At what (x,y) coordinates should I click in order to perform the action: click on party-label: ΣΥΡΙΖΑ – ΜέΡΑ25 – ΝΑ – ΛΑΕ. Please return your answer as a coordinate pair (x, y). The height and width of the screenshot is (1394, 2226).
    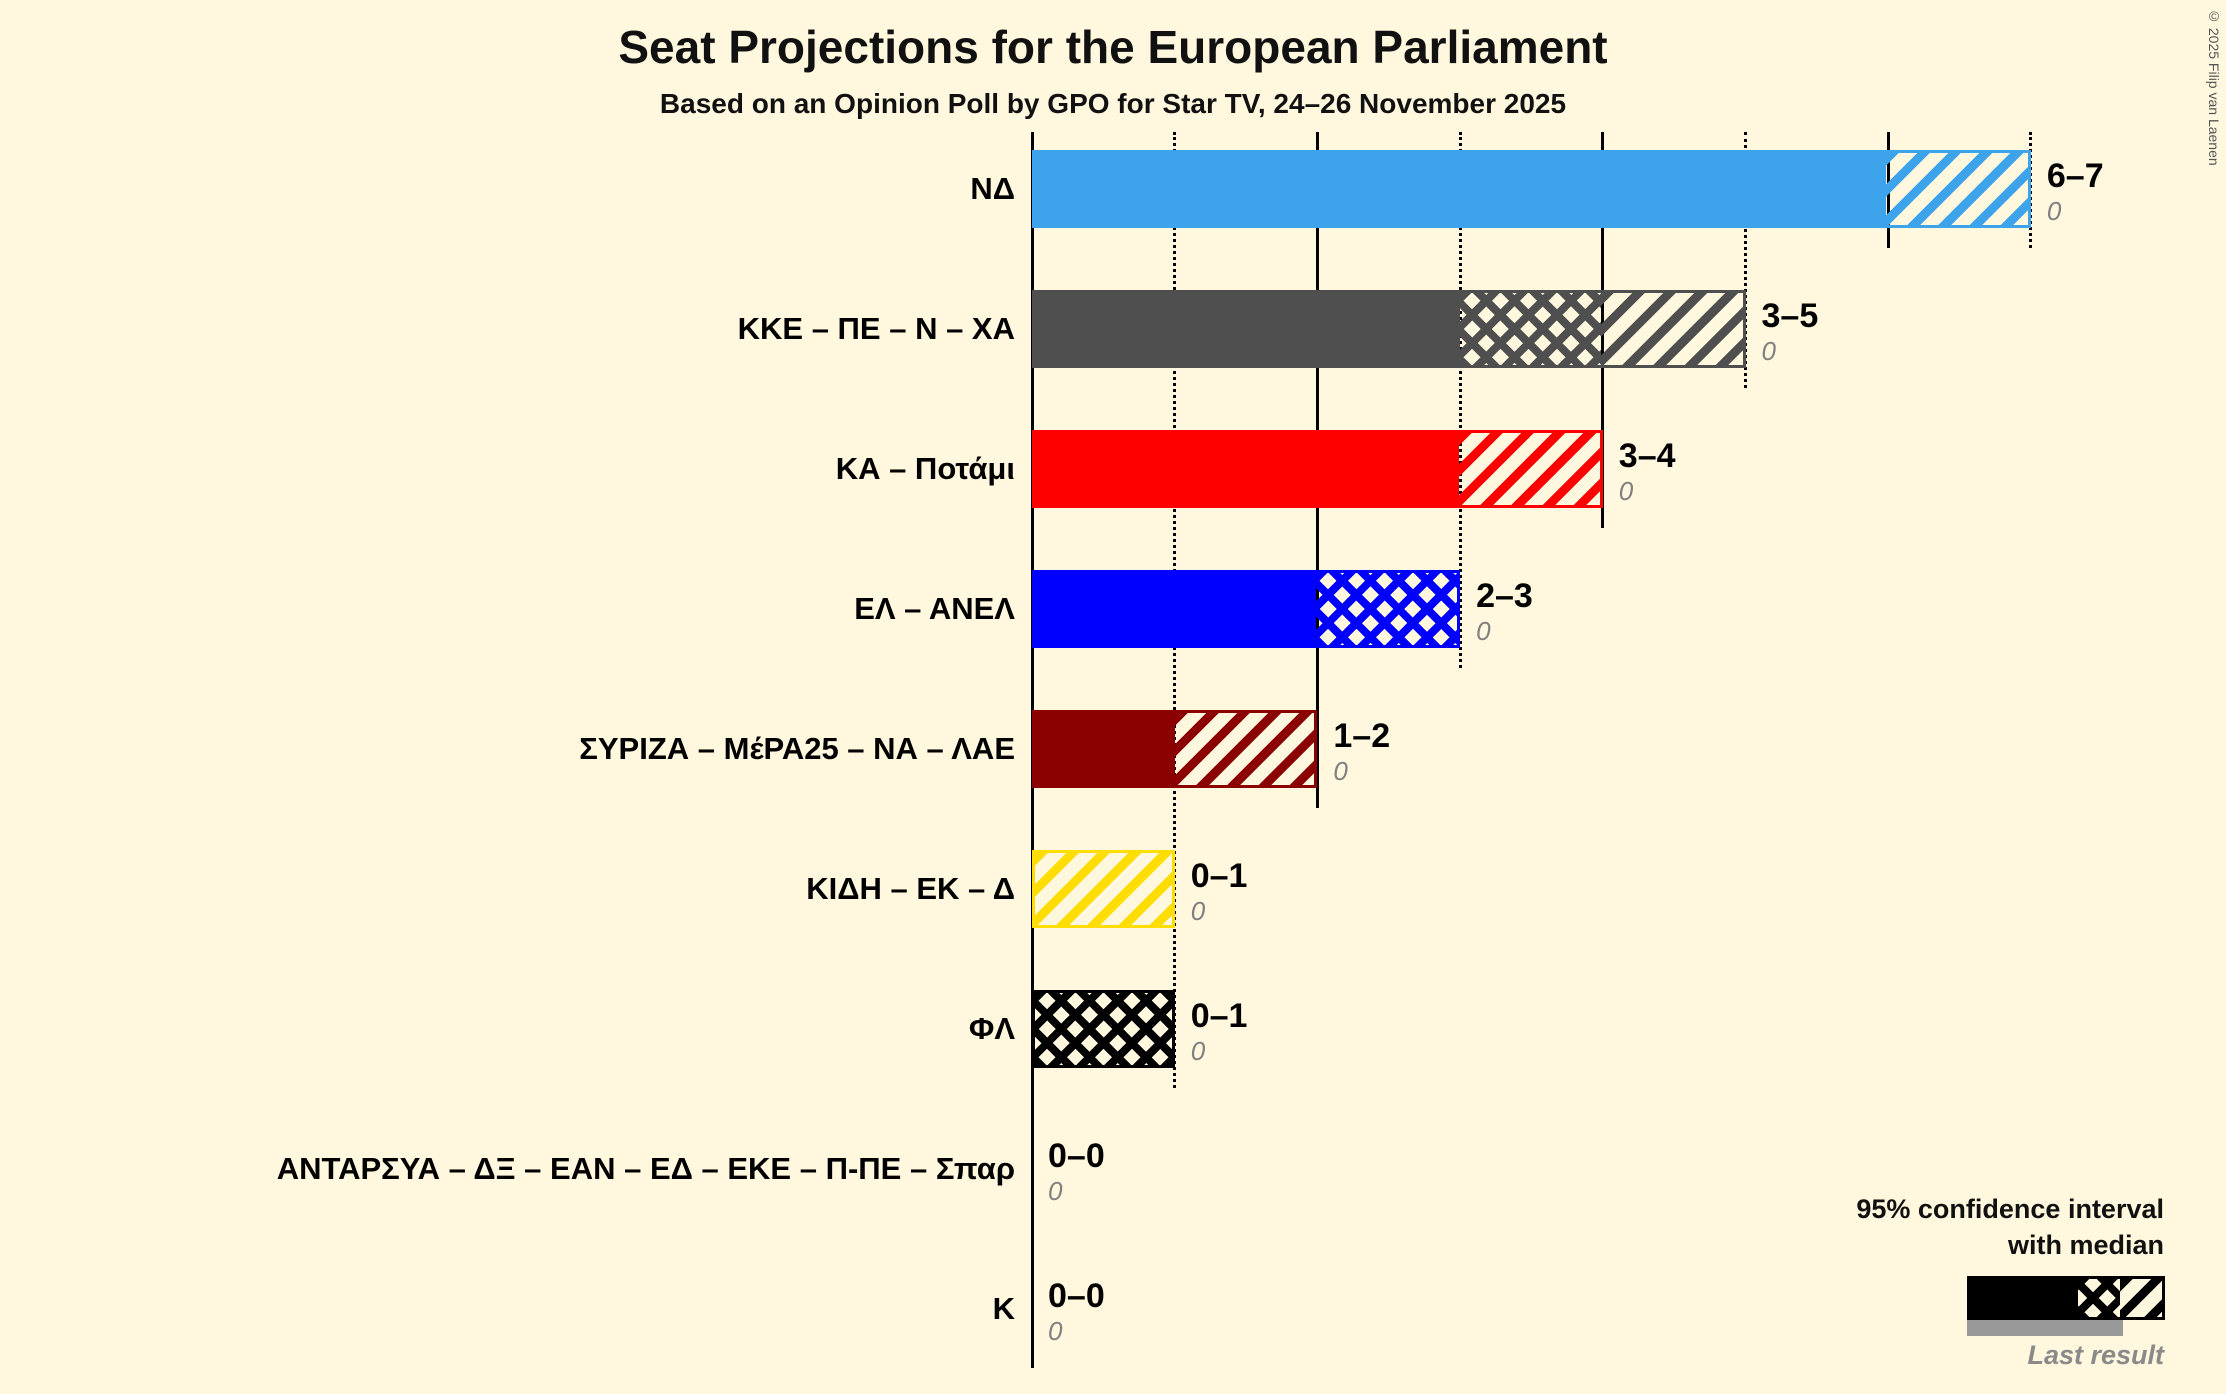
    Looking at the image, I should click on (797, 748).